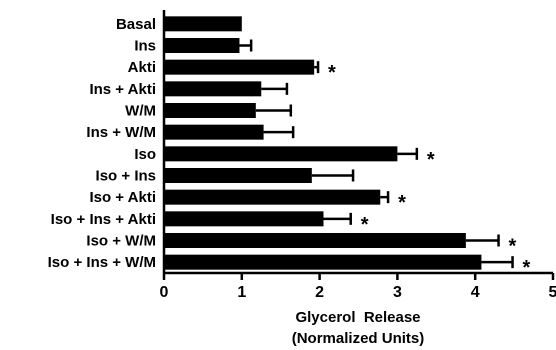 This screenshot has height=350, width=556. What do you see at coordinates (145, 154) in the screenshot?
I see `category-label: Iso` at bounding box center [145, 154].